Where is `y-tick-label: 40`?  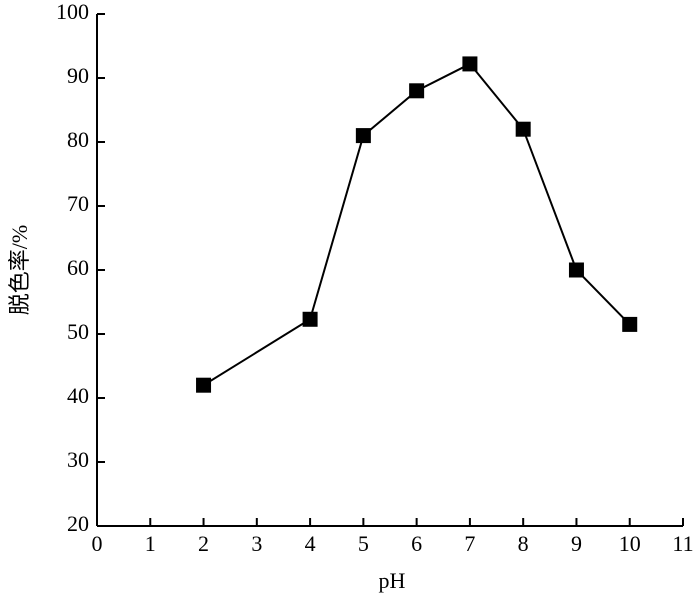 y-tick-label: 40 is located at coordinates (78, 395).